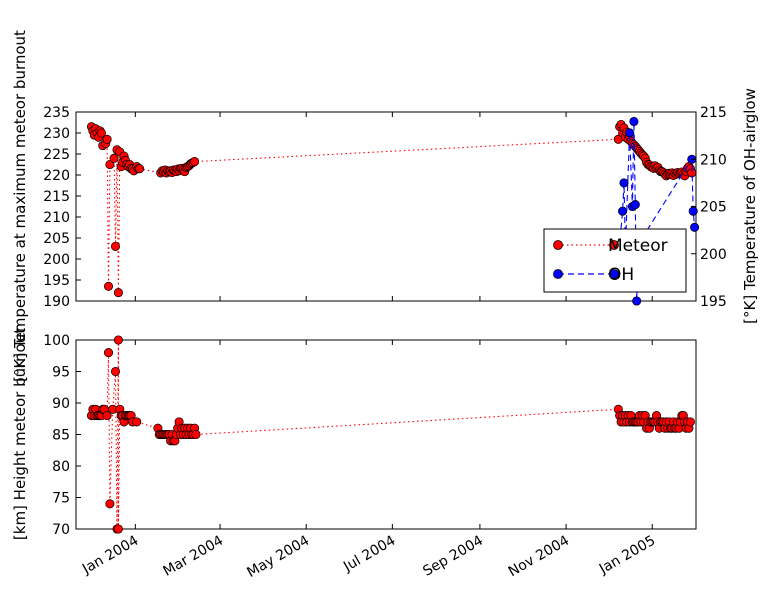 The width and height of the screenshot is (772, 603). I want to click on bottom-y-tick-label: 70, so click(61, 530).